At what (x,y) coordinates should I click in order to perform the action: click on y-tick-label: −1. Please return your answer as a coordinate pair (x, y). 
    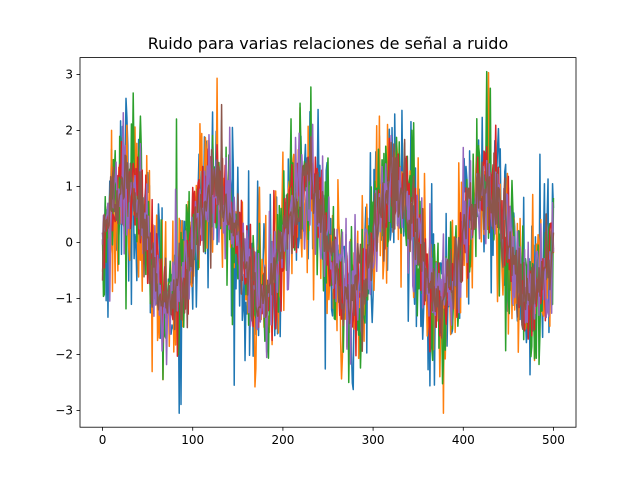
    Looking at the image, I should click on (64, 299).